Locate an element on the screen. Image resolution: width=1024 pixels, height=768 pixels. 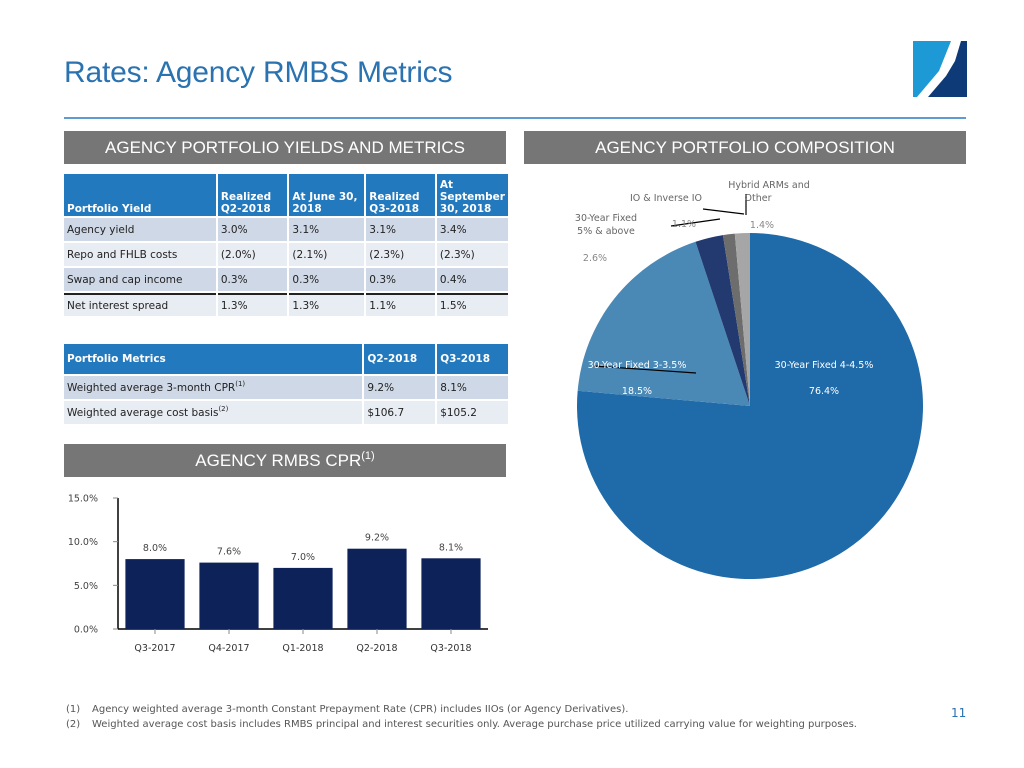
brand-logo-icon is located at coordinates (940, 69).